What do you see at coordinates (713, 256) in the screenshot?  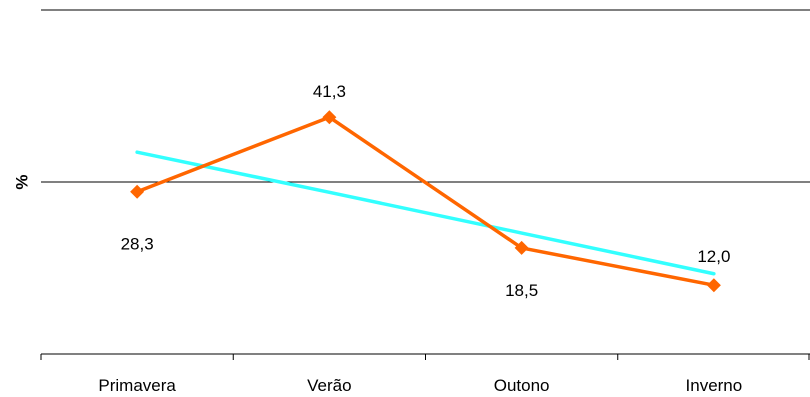 I see `data-label: 12,0` at bounding box center [713, 256].